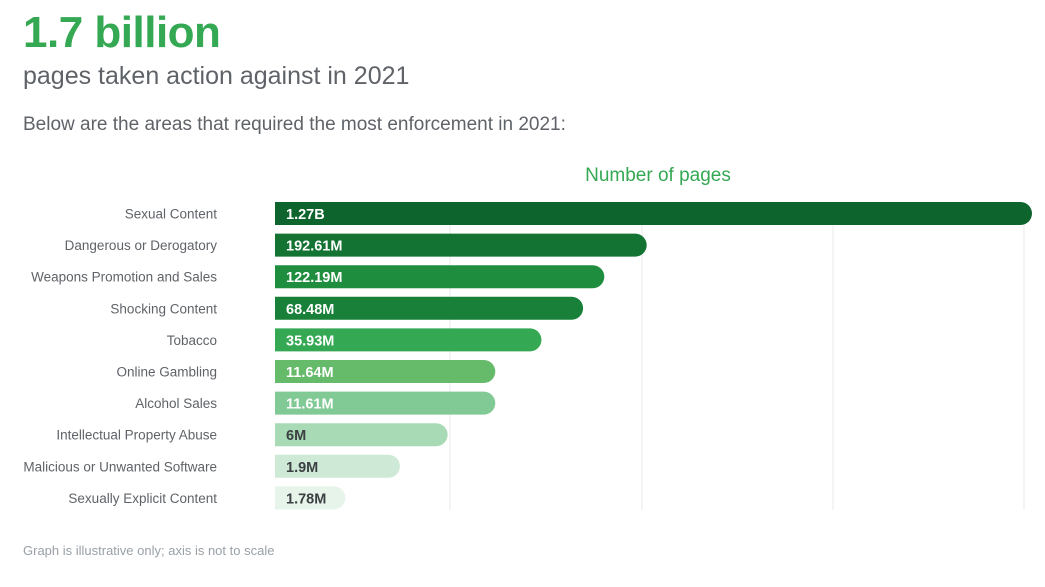 This screenshot has height=587, width=1045. I want to click on data-label: 68.48M, so click(310, 310).